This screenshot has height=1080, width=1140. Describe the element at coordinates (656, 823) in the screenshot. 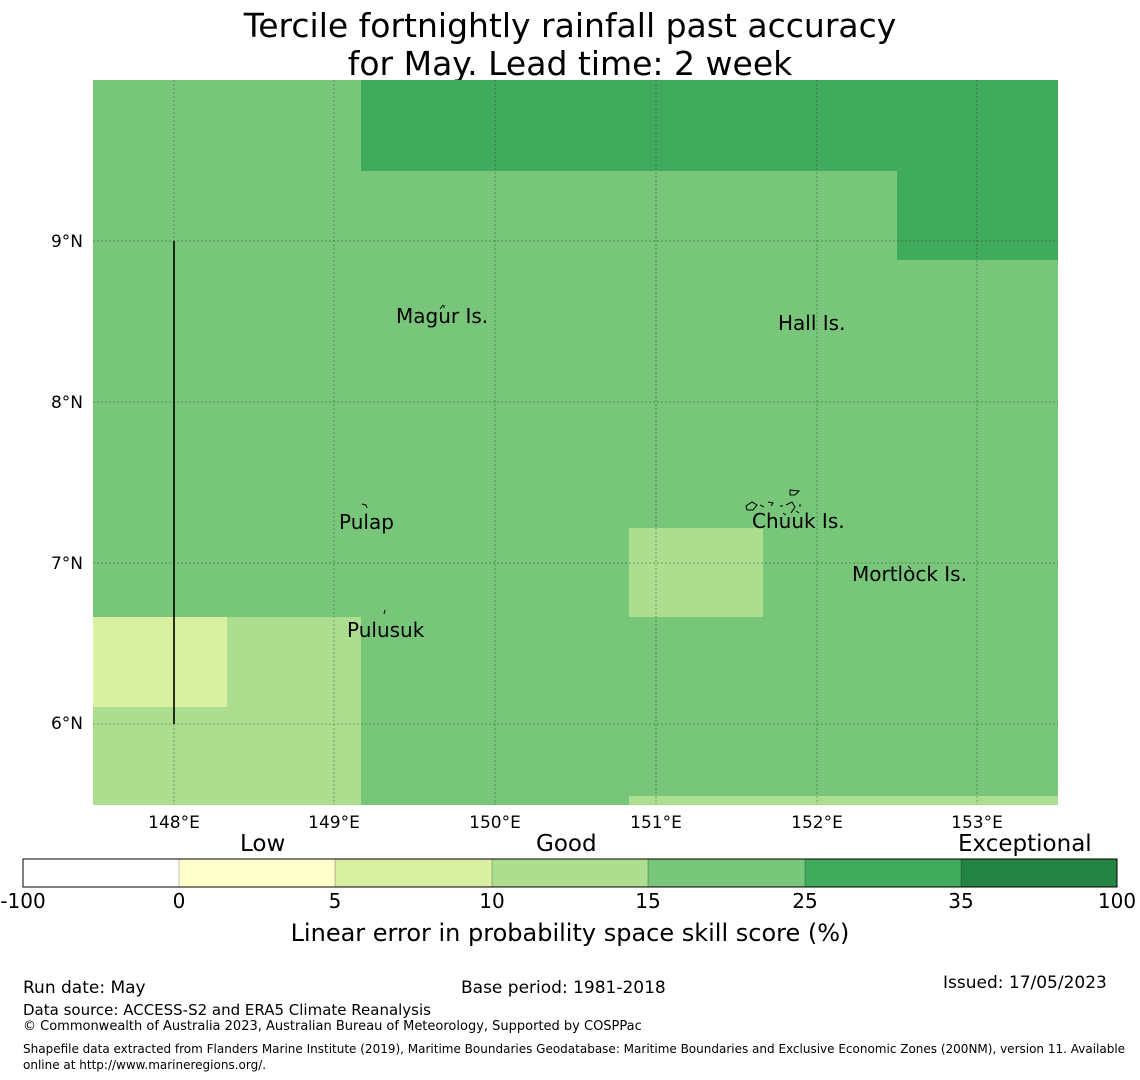

I see `lon-label: 151°E` at that location.